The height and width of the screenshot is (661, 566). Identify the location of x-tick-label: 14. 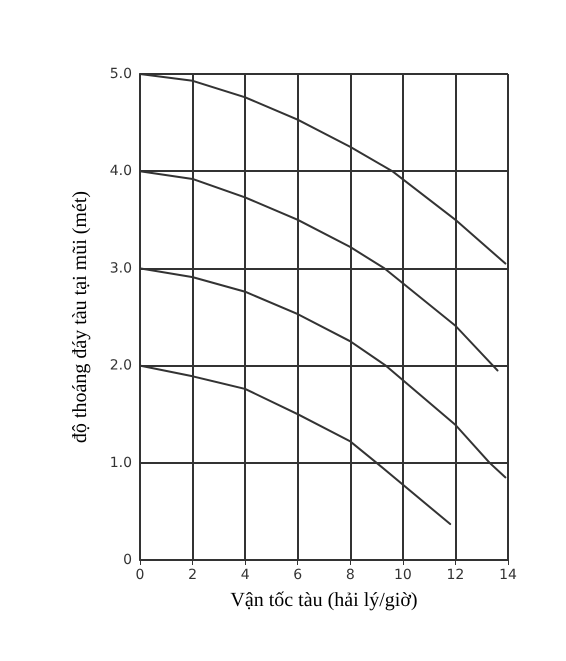
(508, 575).